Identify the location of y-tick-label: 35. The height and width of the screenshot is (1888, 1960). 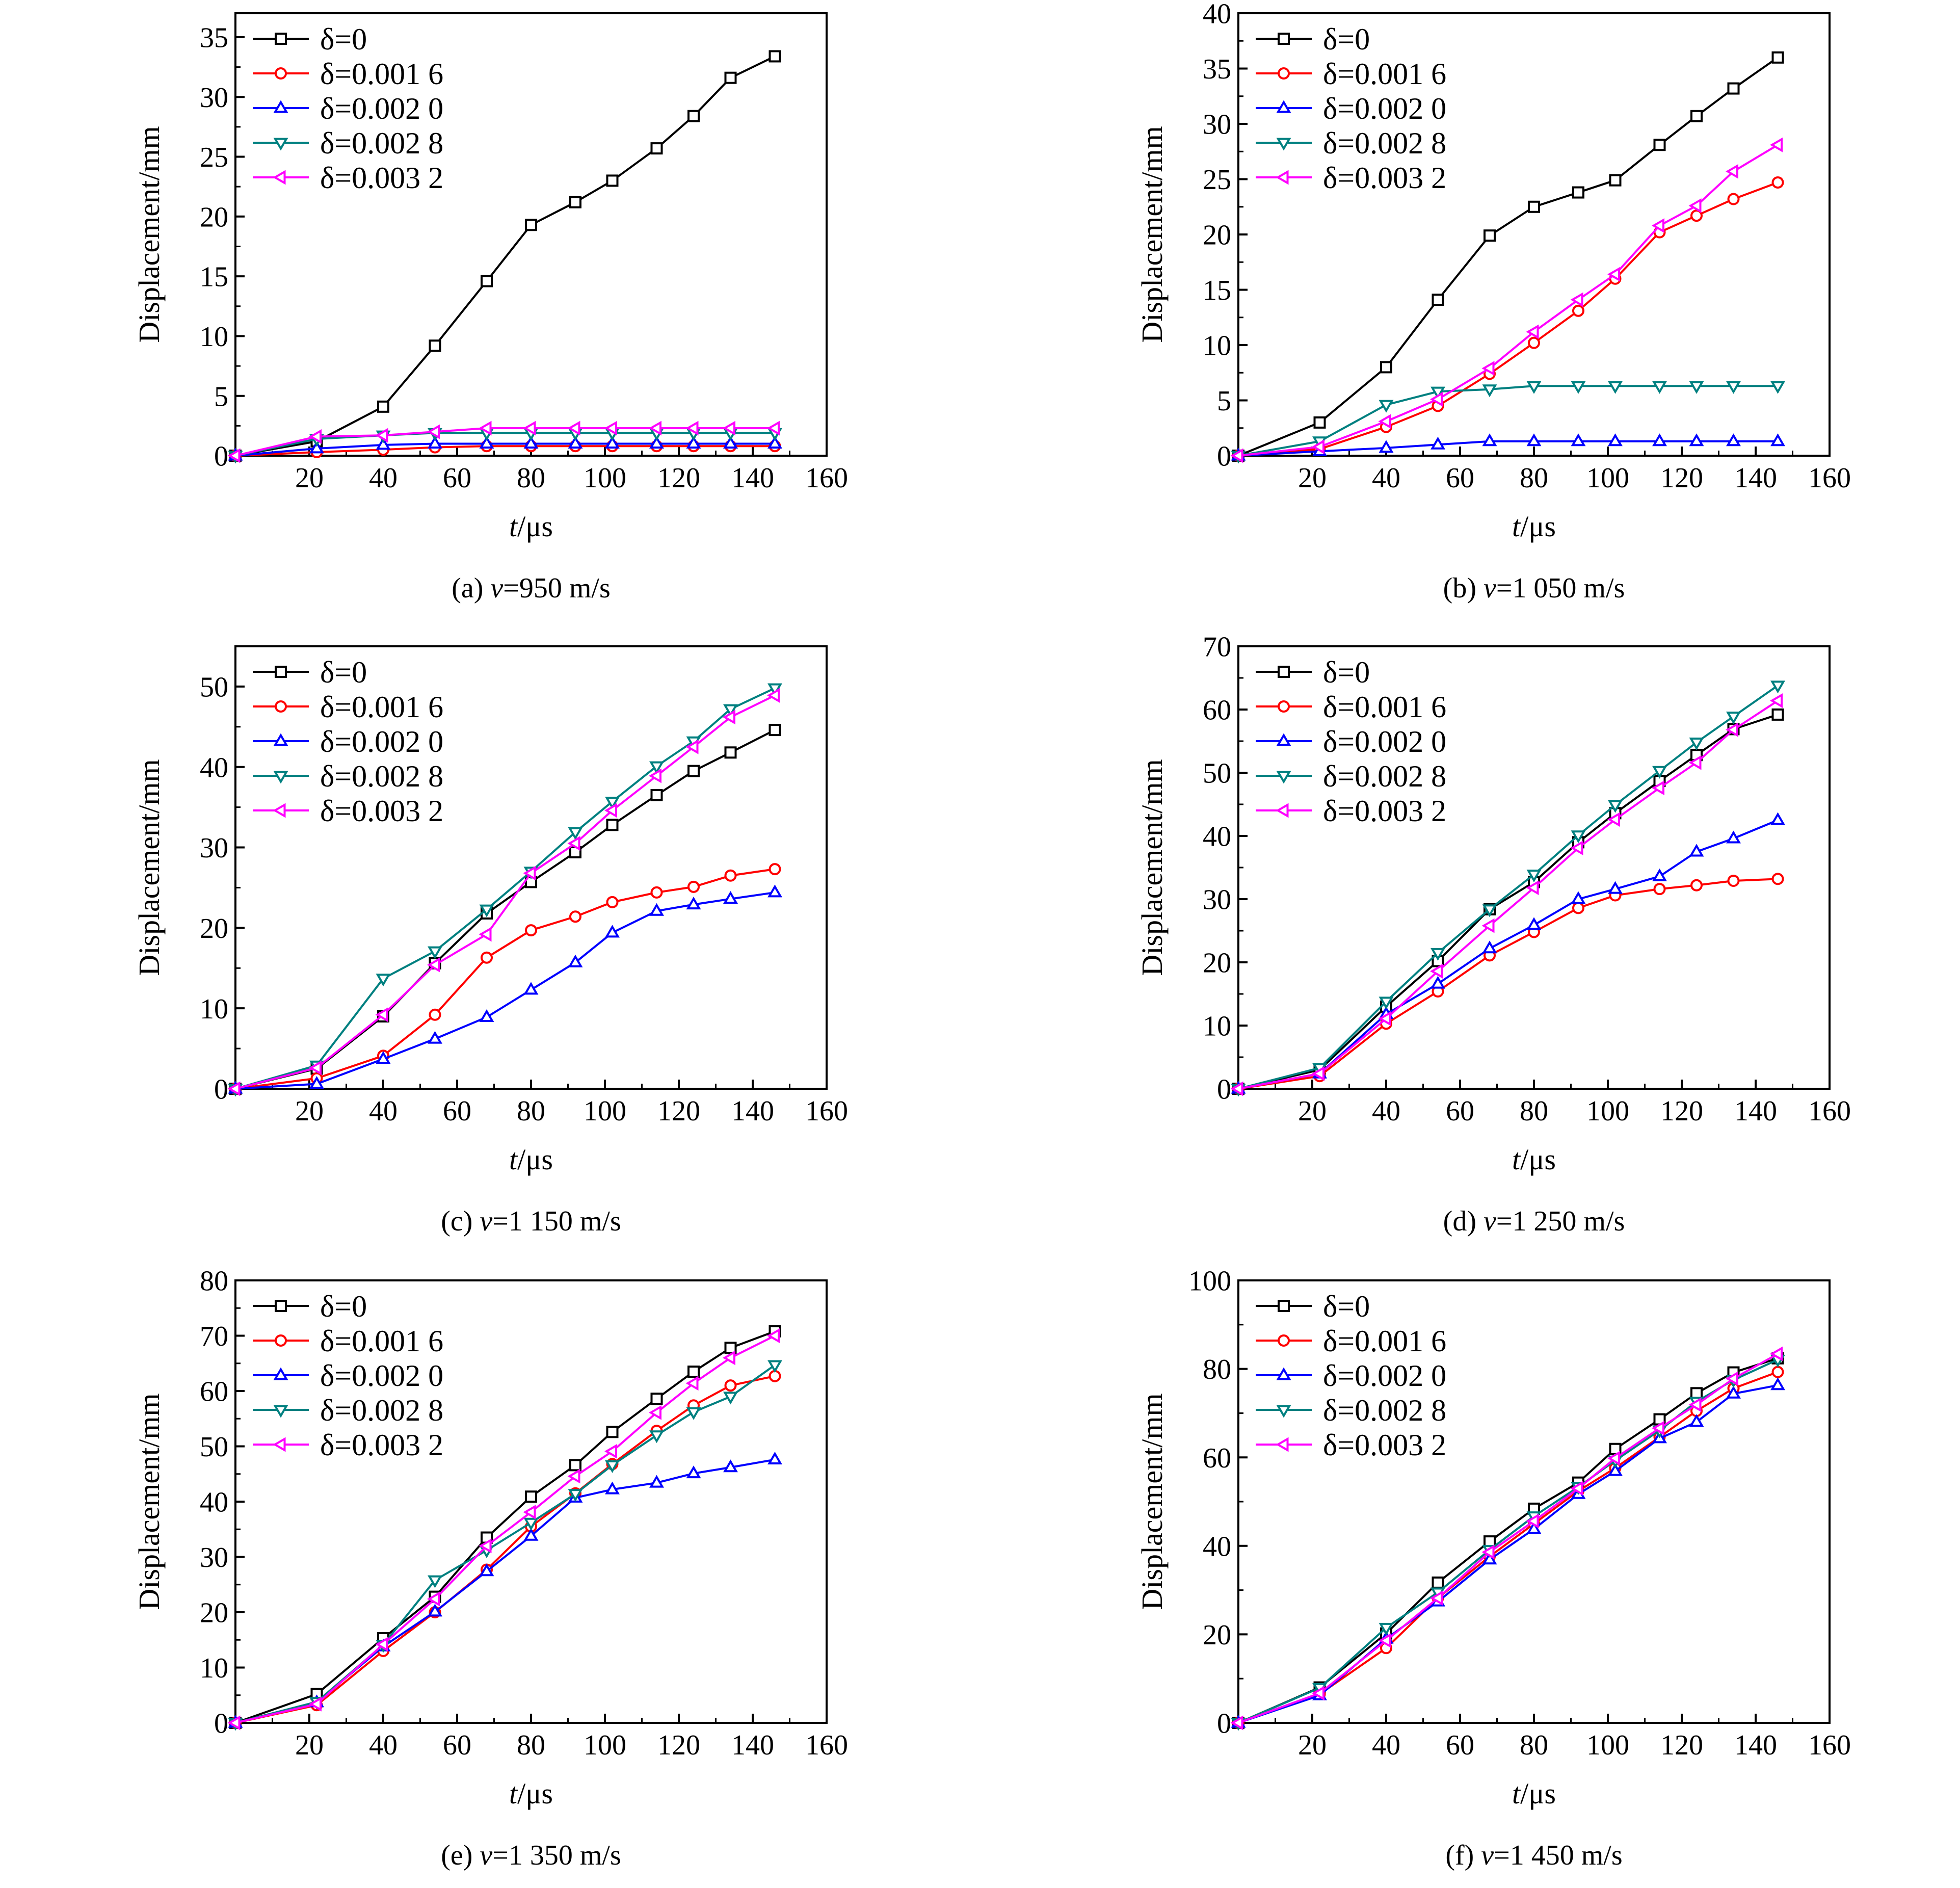
(214, 38).